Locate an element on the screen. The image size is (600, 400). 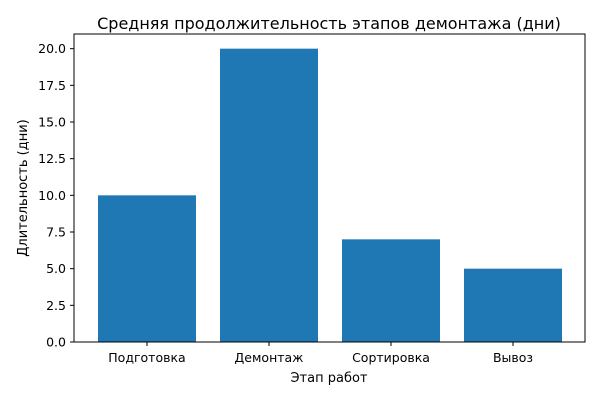
y-tick-label: 2.5 is located at coordinates (56, 305).